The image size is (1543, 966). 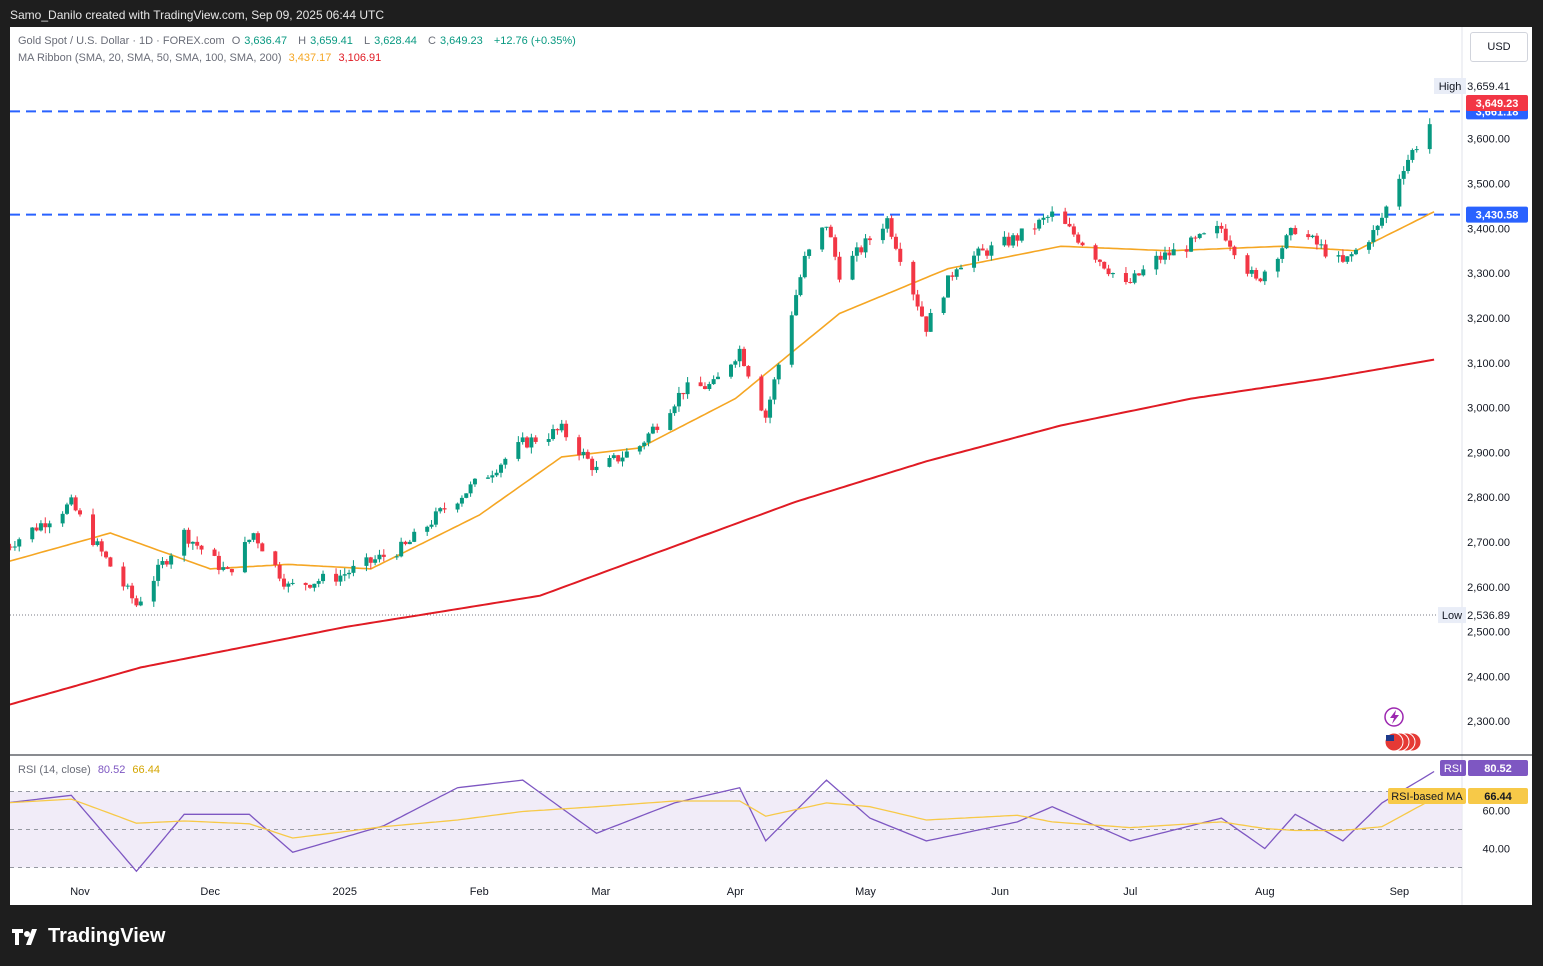 What do you see at coordinates (1394, 717) in the screenshot?
I see `lightning-bolt-icon` at bounding box center [1394, 717].